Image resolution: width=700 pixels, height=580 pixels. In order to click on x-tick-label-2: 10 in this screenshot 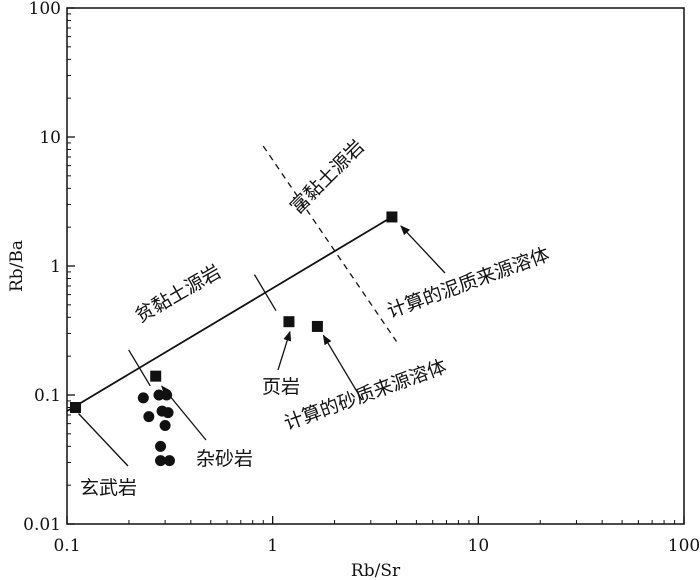, I will do `click(479, 546)`.